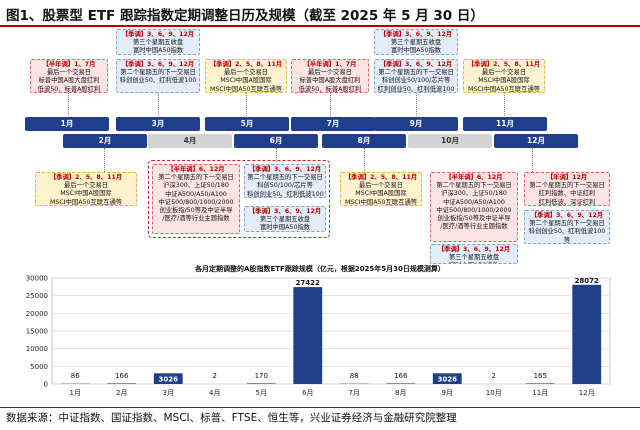  Describe the element at coordinates (567, 194) in the screenshot. I see `box-line: 红利指数、中证红利` at that location.